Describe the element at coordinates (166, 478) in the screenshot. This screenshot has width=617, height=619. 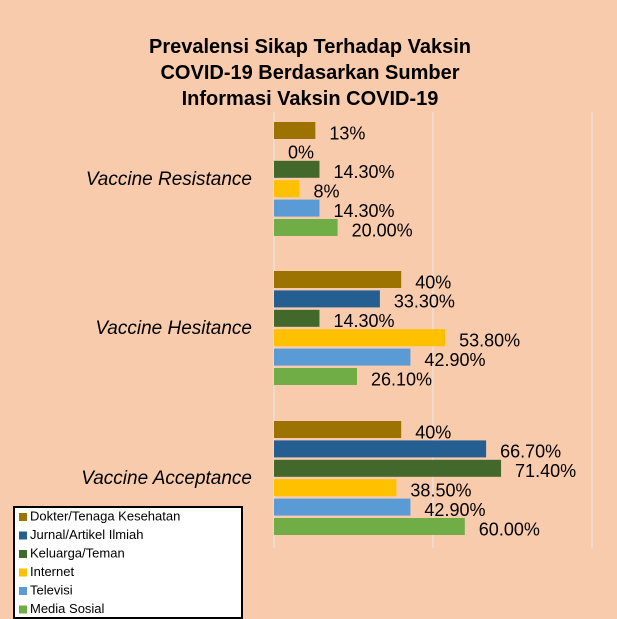
I see `category-label: Vaccine Acceptance` at that location.